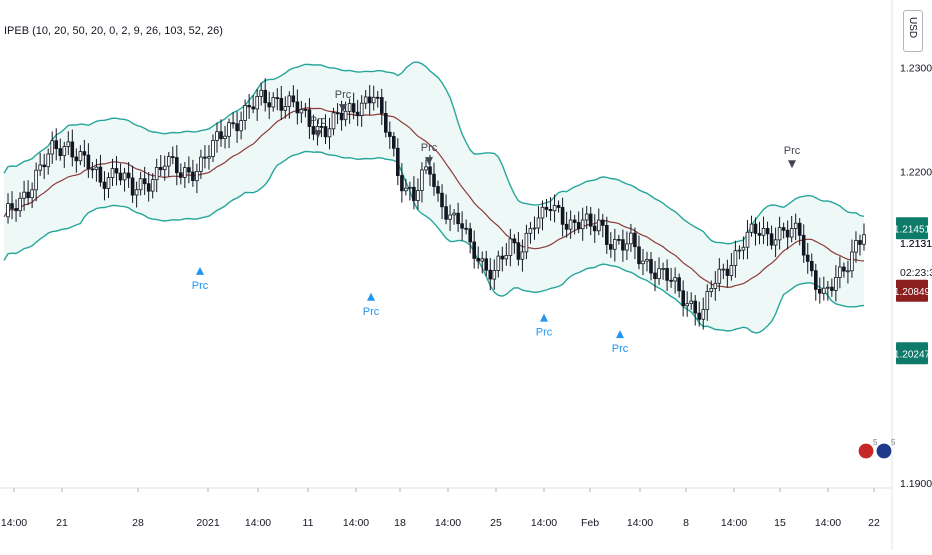  Describe the element at coordinates (912, 229) in the screenshot. I see `price-badge-text-0: 1.21451` at that location.